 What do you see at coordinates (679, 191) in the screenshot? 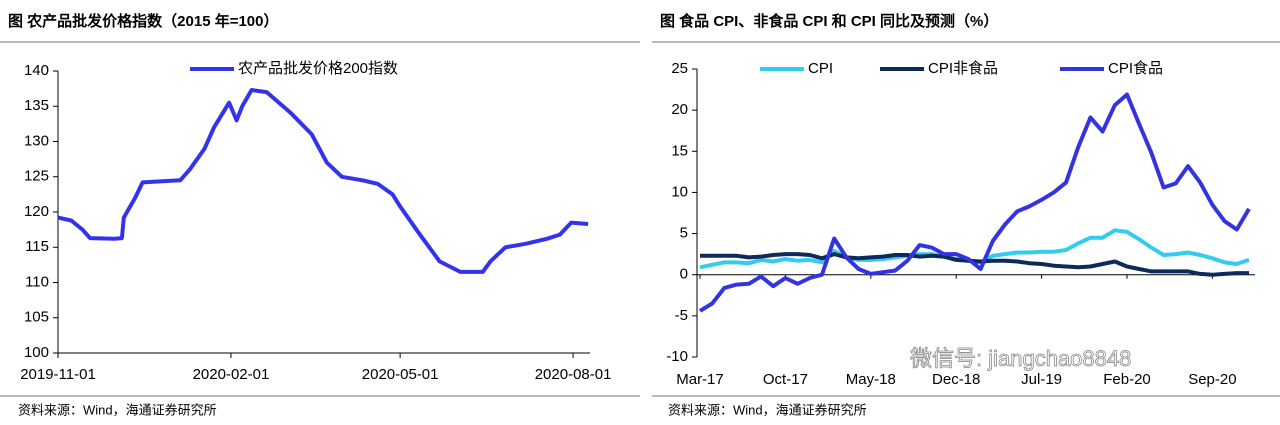
I see `y-tick-label: 10` at bounding box center [679, 191].